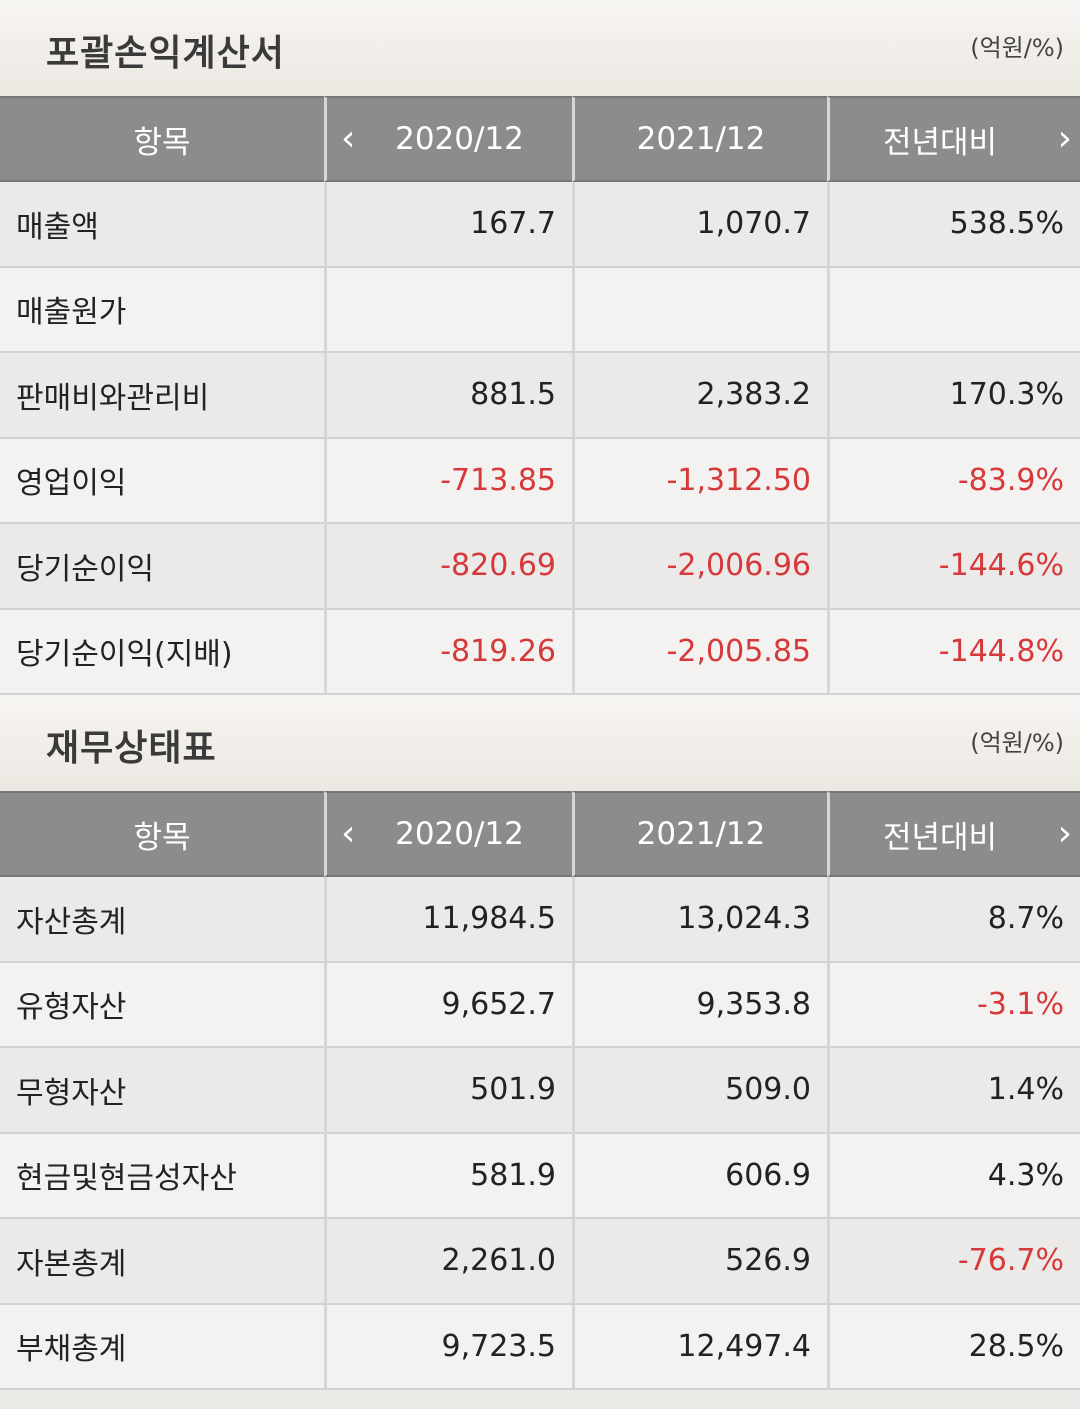 The height and width of the screenshot is (1409, 1080). Describe the element at coordinates (699, 310) in the screenshot. I see `income-value-2021` at that location.